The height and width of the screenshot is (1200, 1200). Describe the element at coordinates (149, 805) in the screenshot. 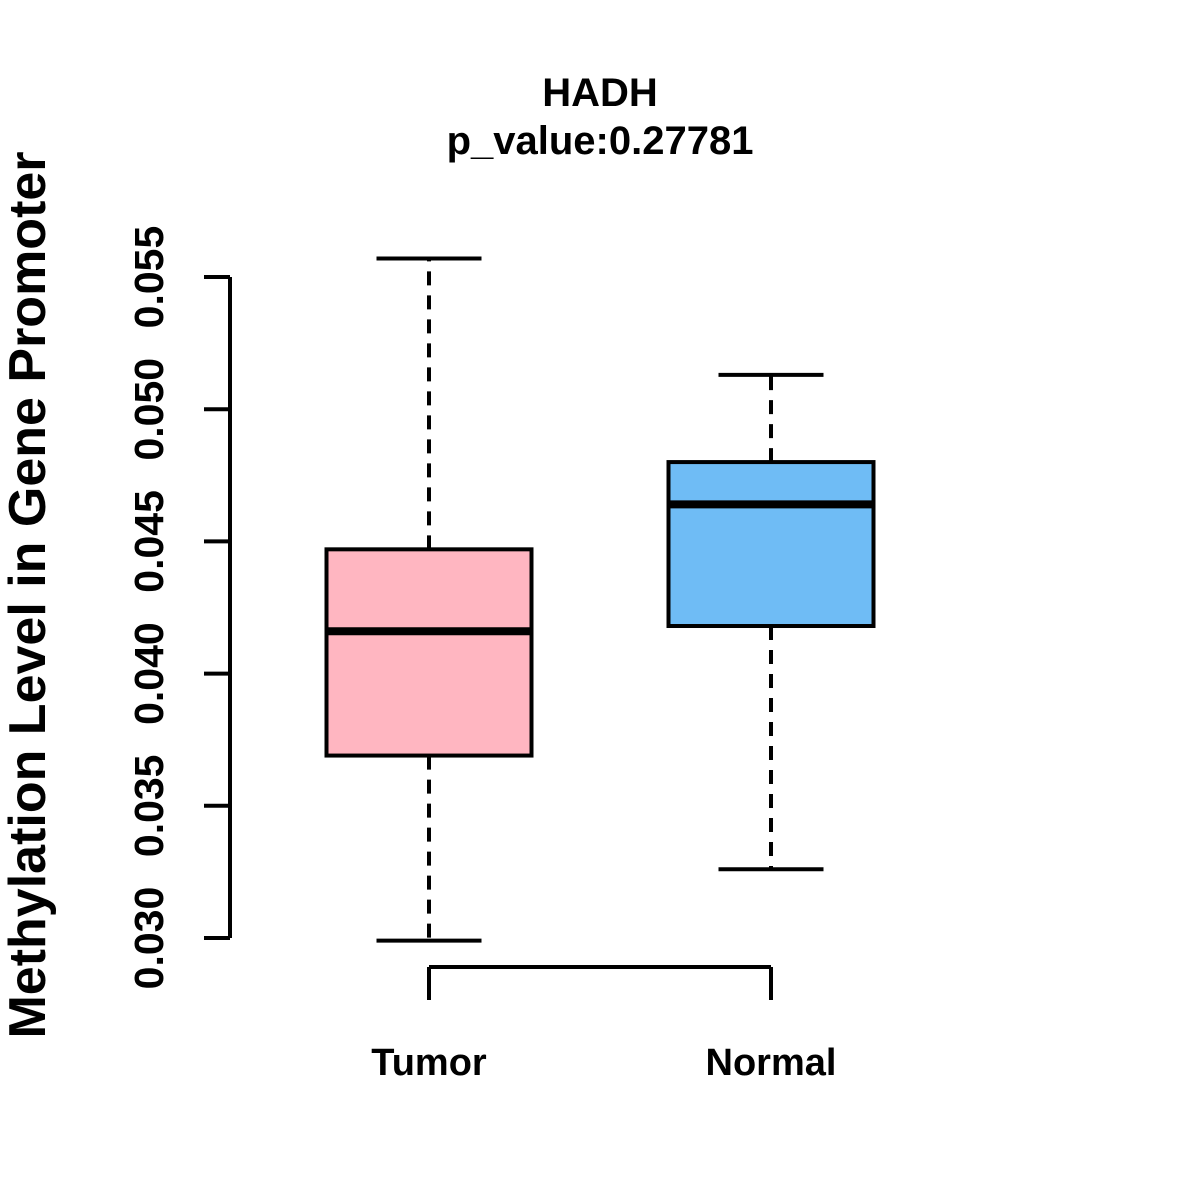

I see `y-axis-tick-label: 0.035` at that location.